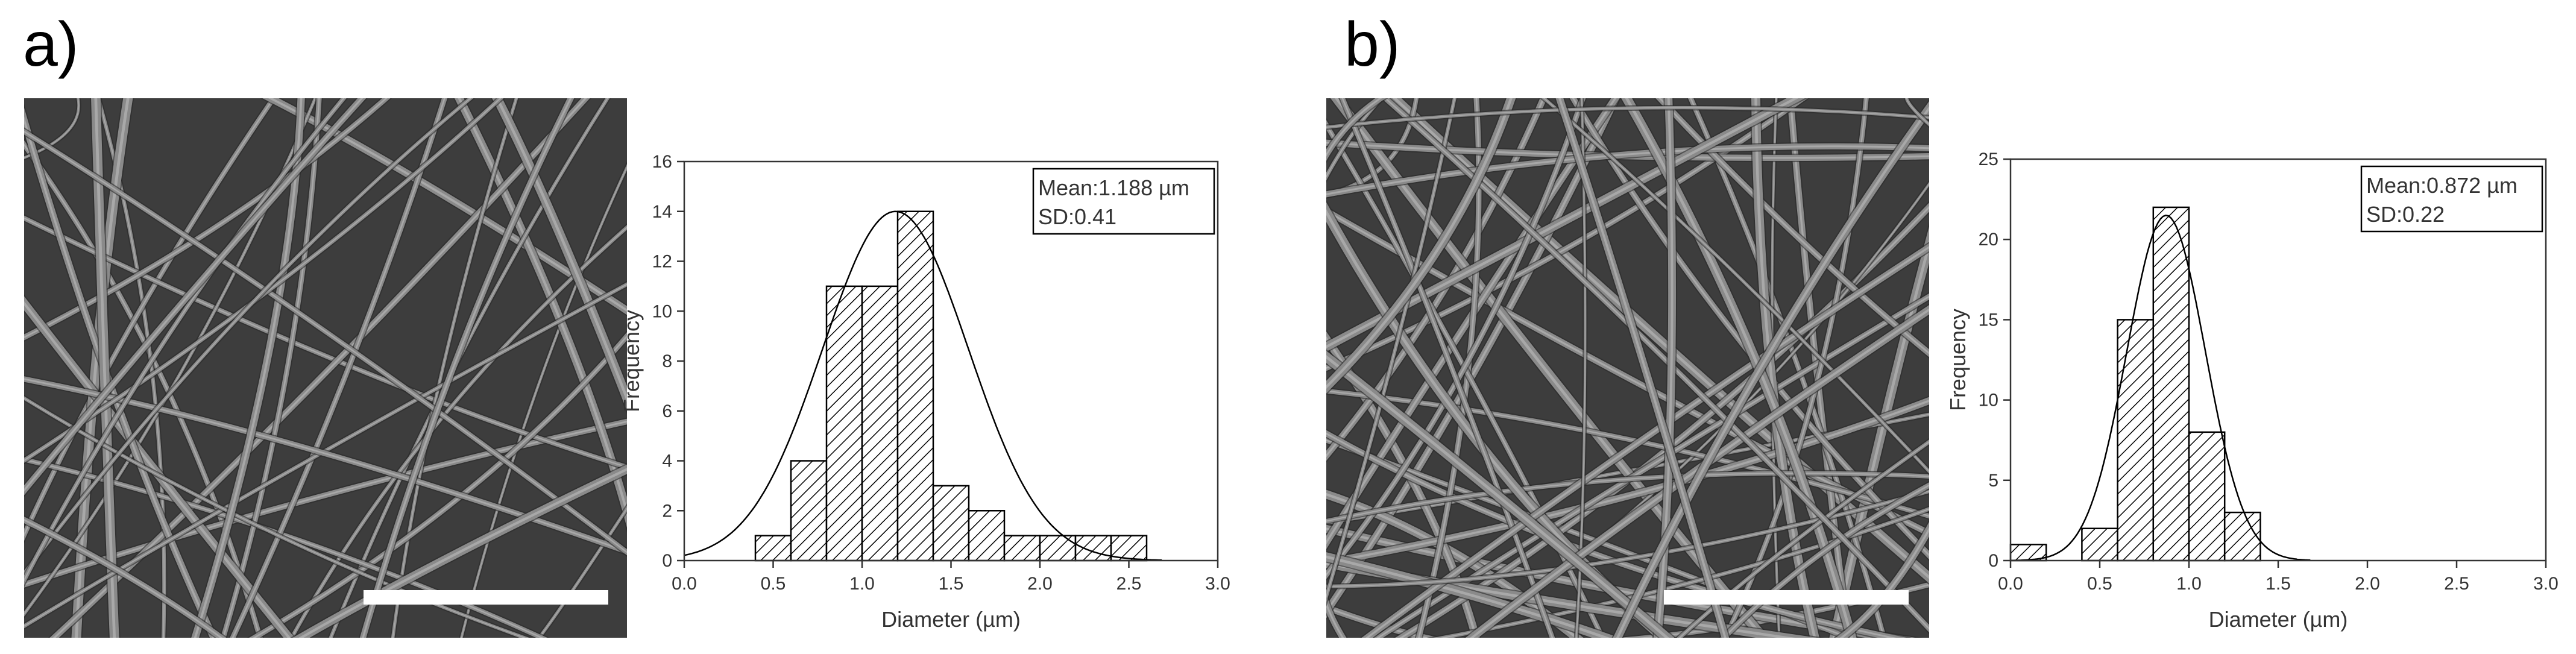 The height and width of the screenshot is (654, 2576). Describe the element at coordinates (1988, 240) in the screenshot. I see `y-tick-label: 20` at that location.